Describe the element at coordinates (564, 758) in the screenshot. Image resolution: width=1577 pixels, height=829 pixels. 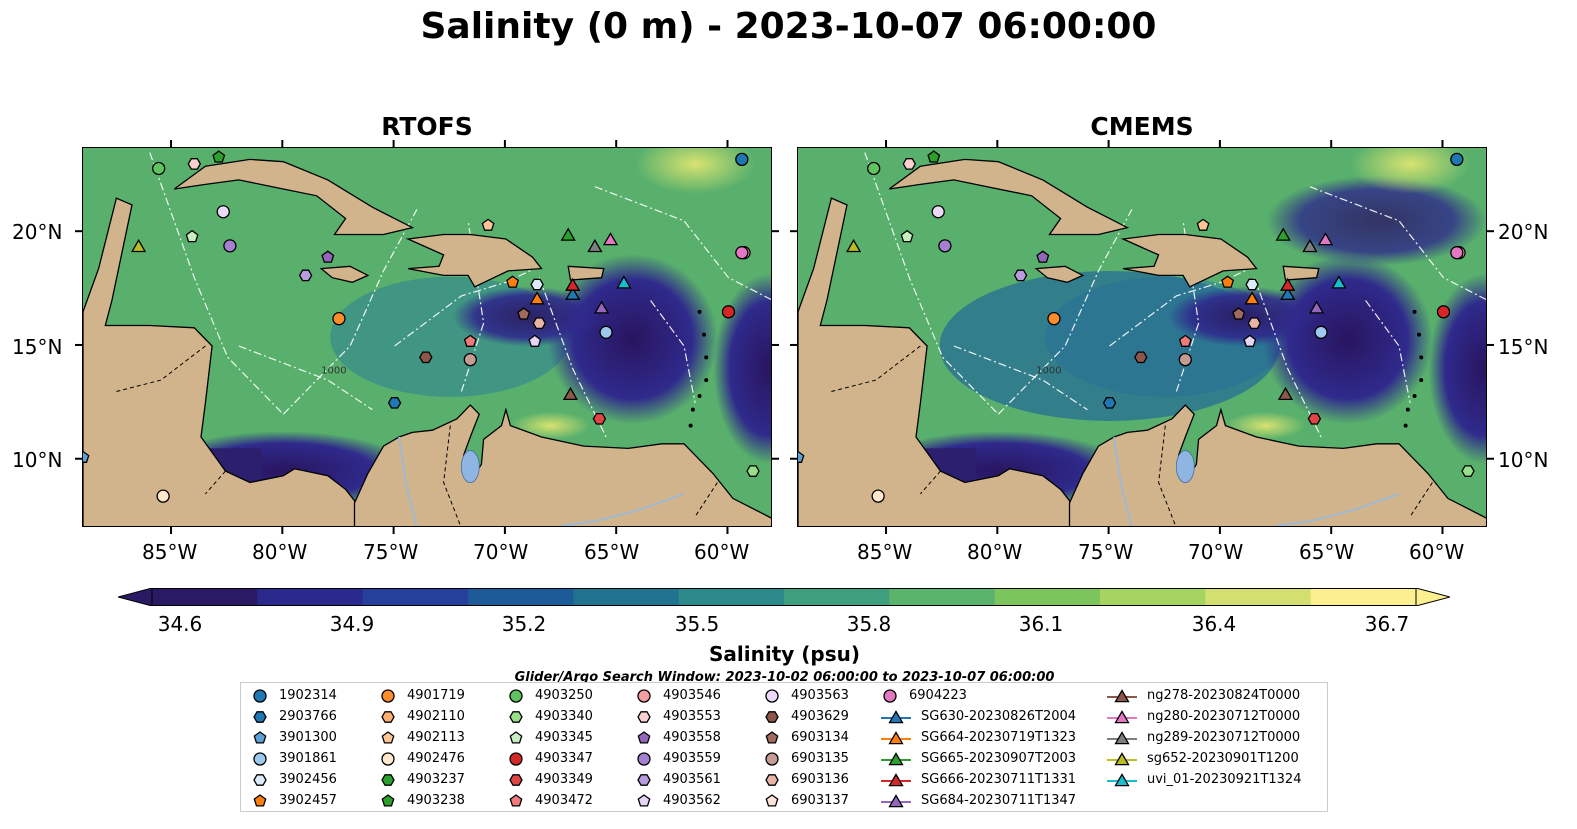
I see `legend-label: 4903347` at that location.